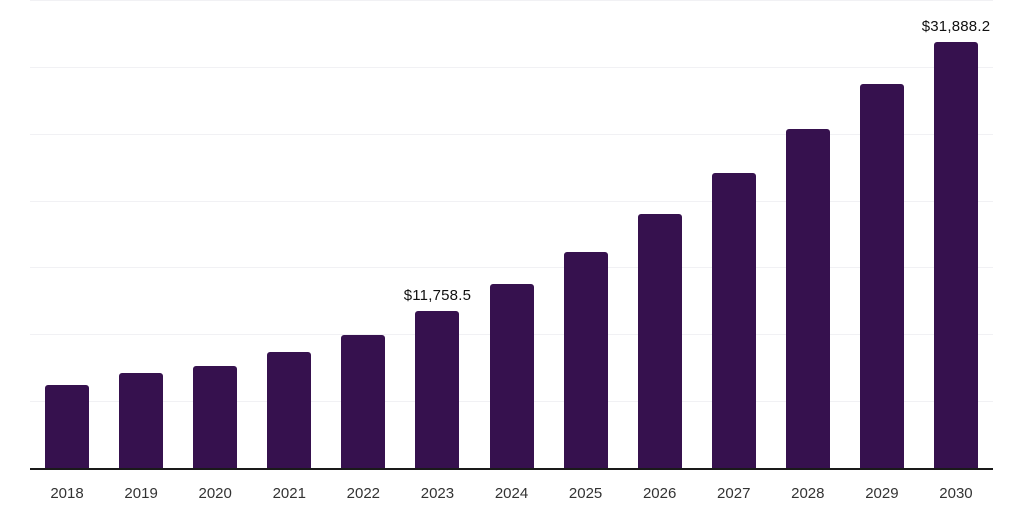 This screenshot has width=1024, height=512. Describe the element at coordinates (437, 389) in the screenshot. I see `bar-2023` at that location.